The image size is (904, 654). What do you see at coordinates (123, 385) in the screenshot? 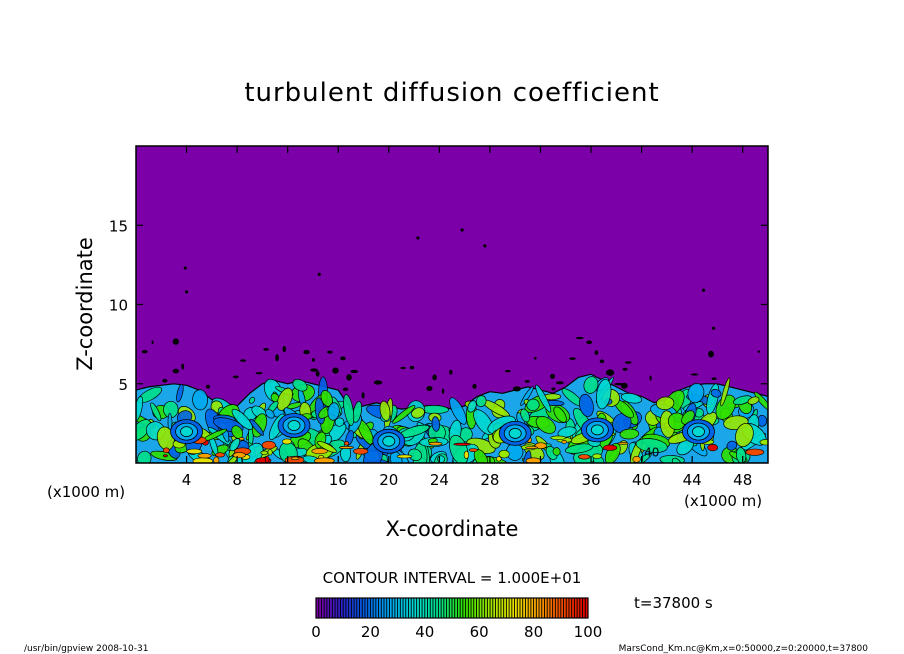
I see `y-tick-label: 5` at bounding box center [123, 385].